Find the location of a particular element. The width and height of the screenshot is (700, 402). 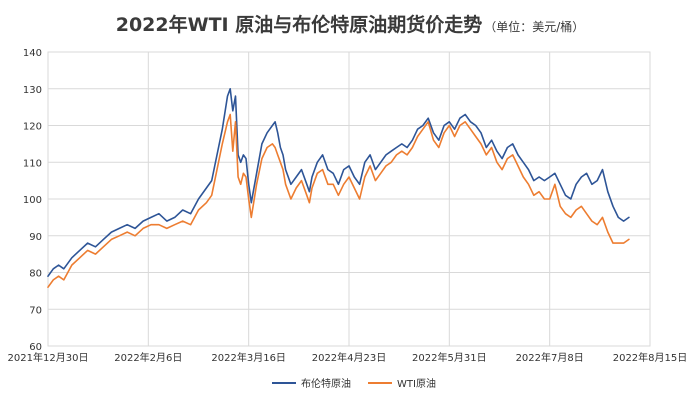

y-tick-label: 90 is located at coordinates (35, 237).